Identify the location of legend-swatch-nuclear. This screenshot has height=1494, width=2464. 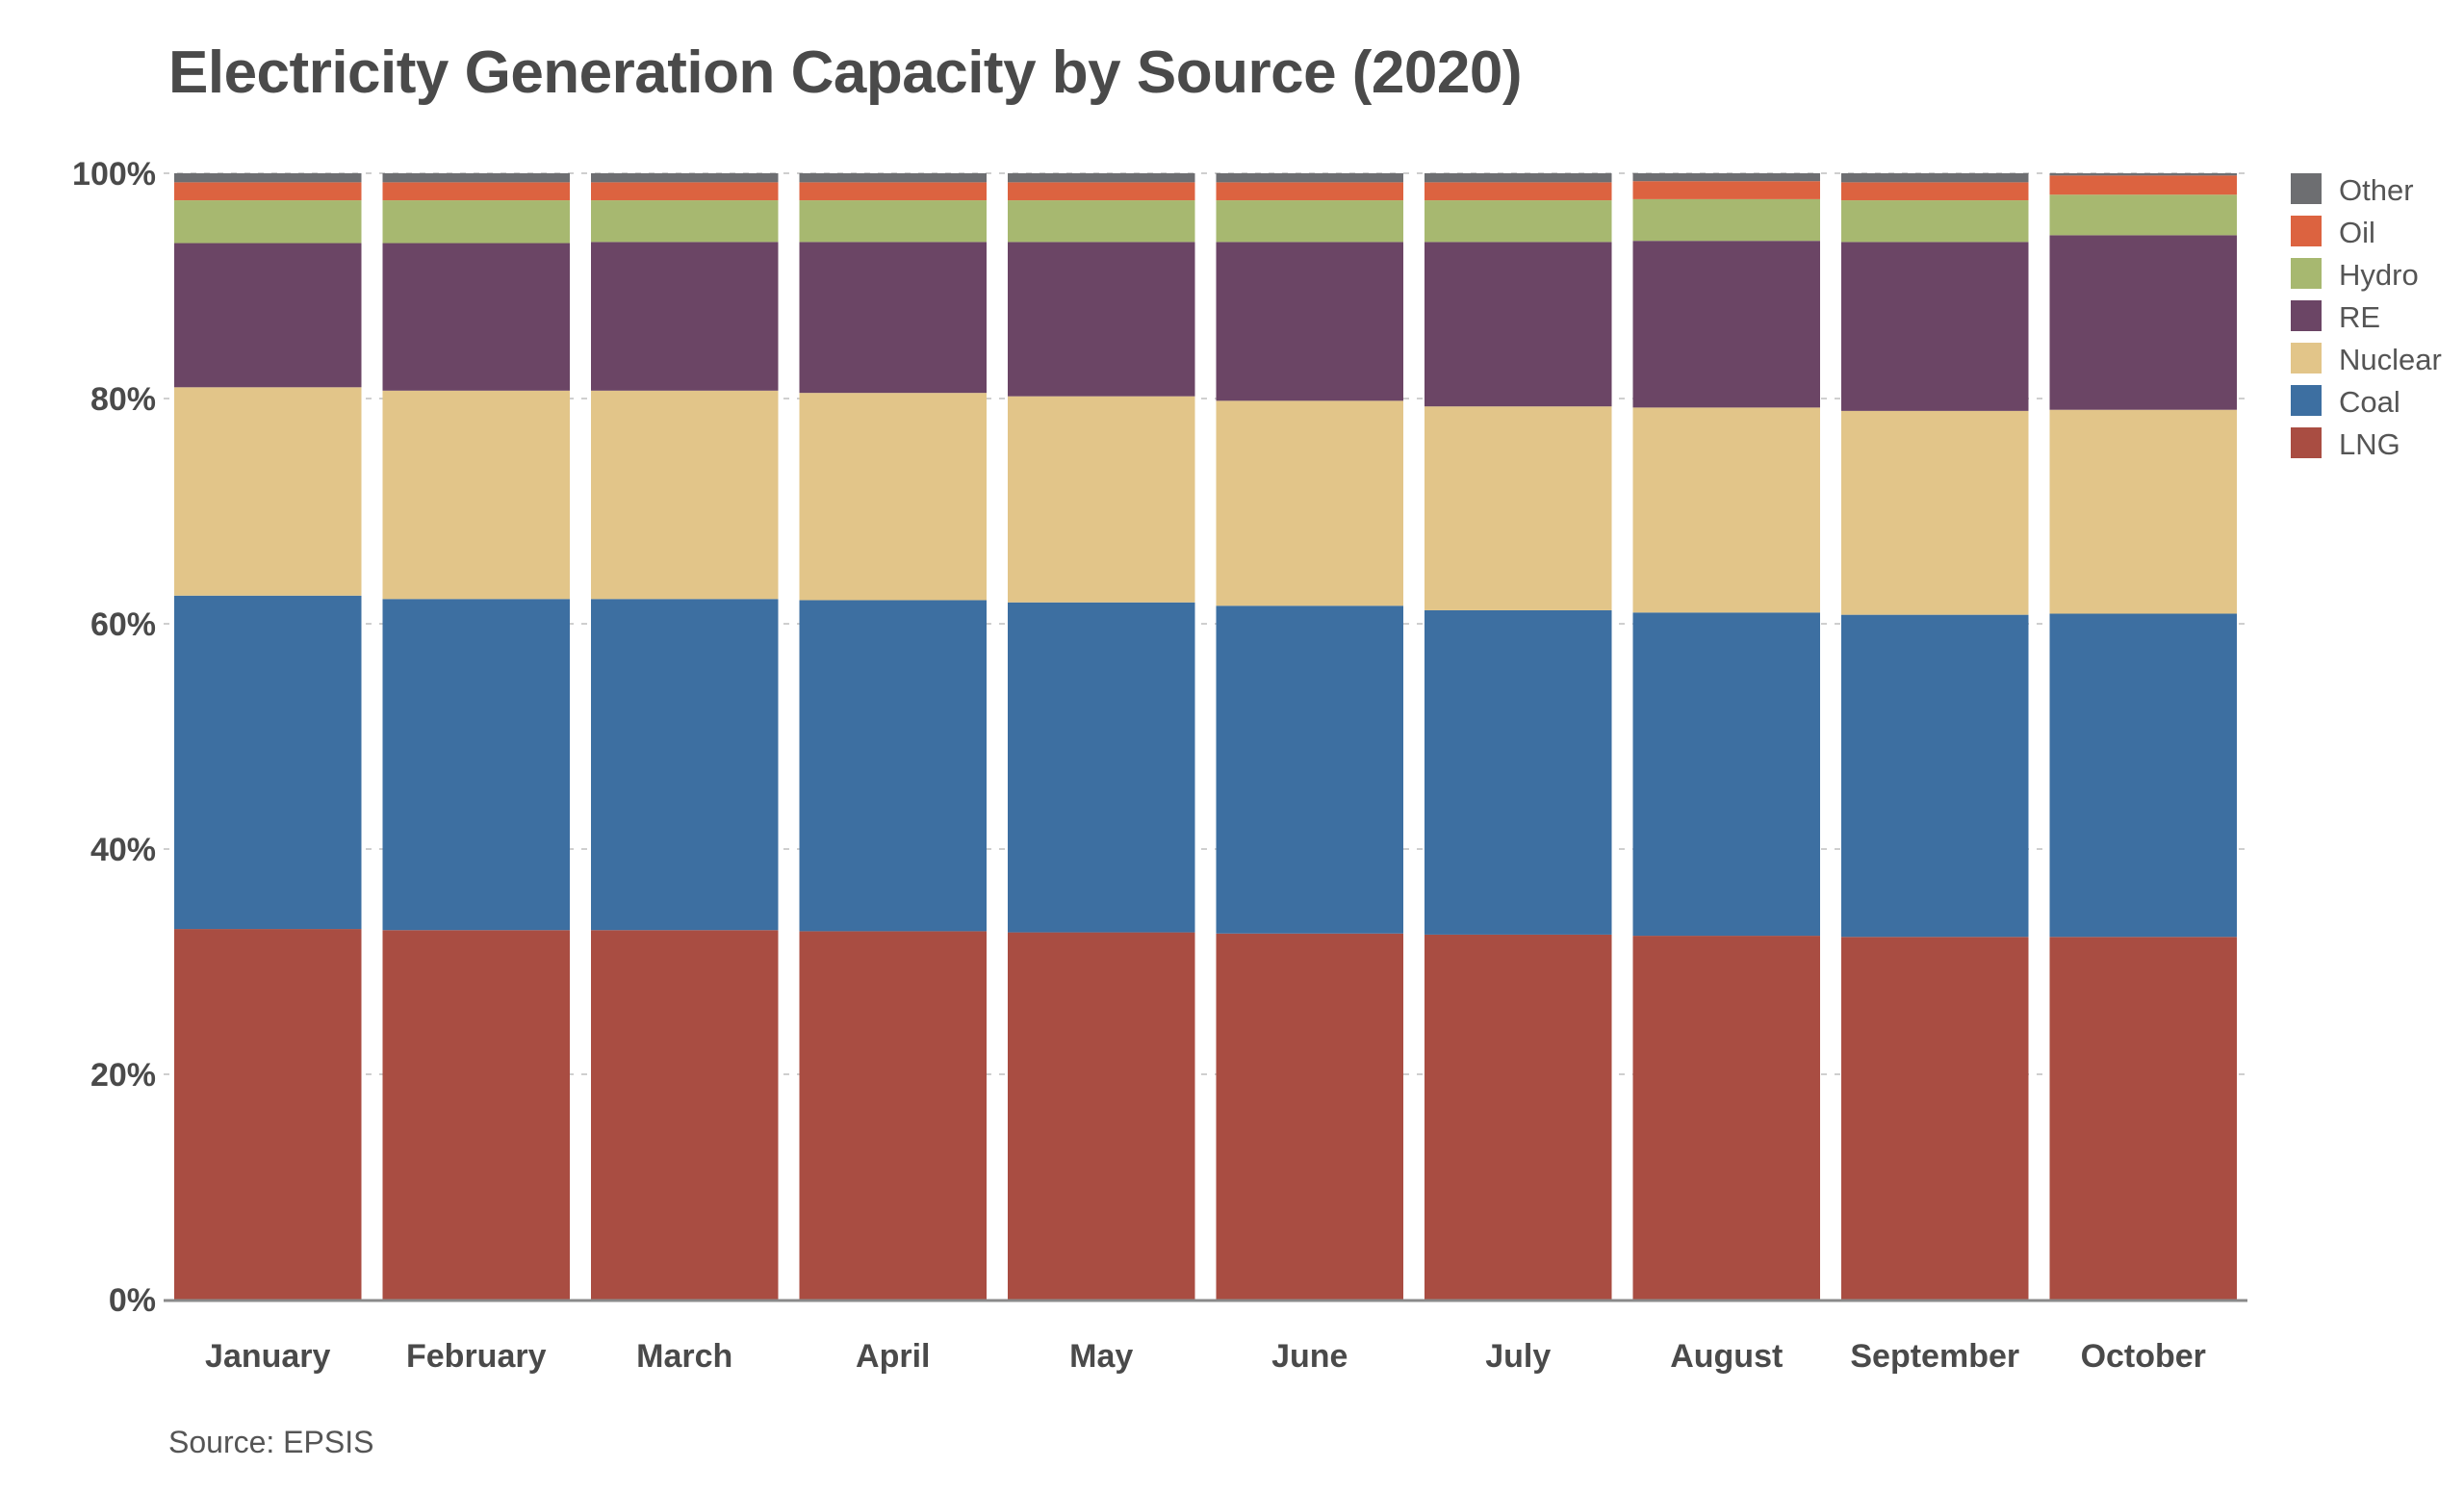
(2306, 358).